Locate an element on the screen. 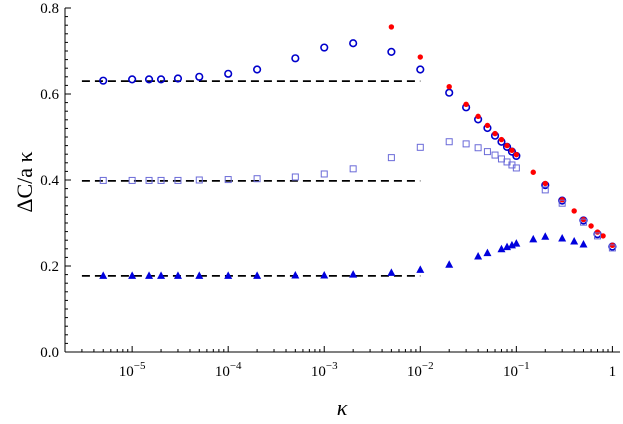  y-tick-label: 0.8 is located at coordinates (49, 9).